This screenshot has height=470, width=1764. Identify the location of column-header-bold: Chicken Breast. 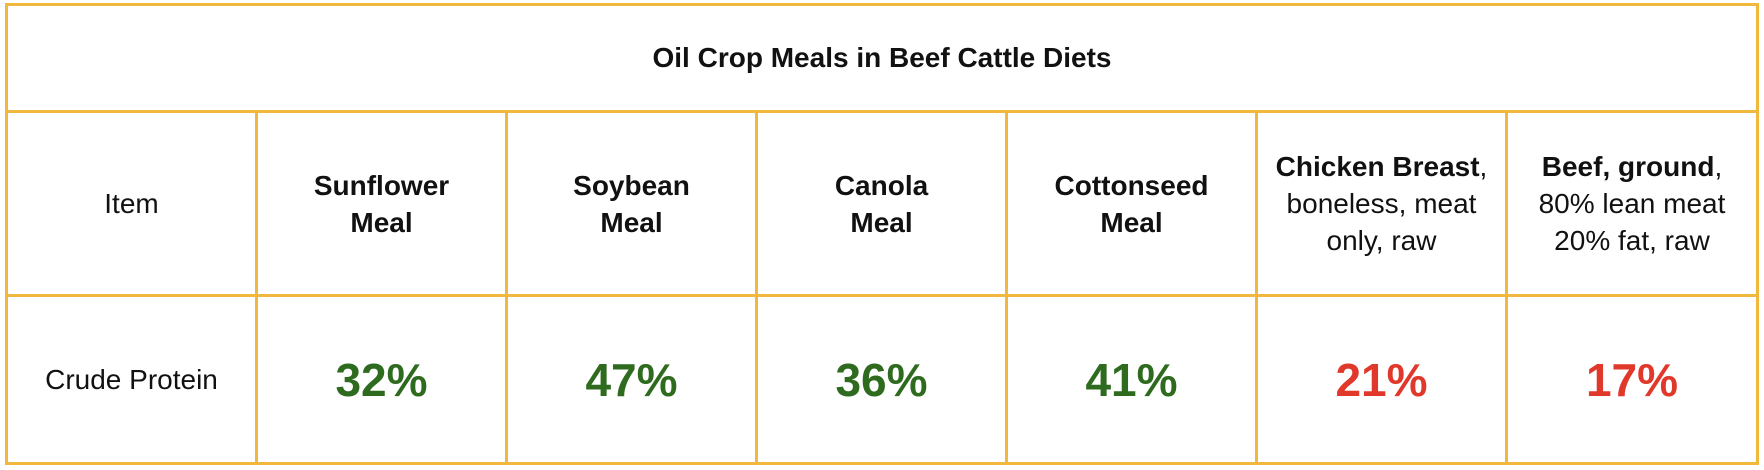
(1377, 166).